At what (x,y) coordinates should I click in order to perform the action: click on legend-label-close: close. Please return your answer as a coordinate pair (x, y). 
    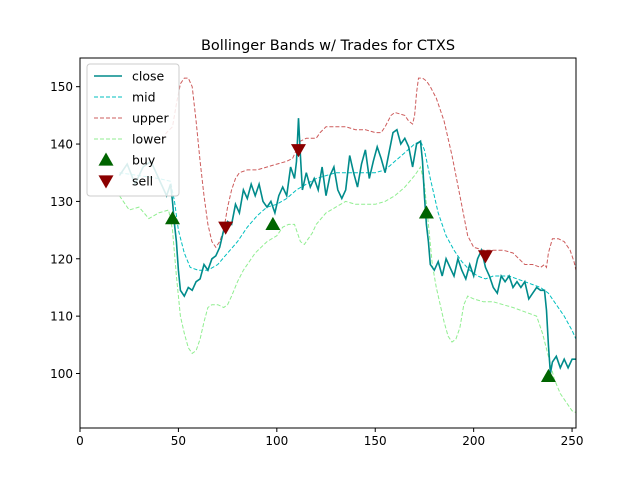
    Looking at the image, I should click on (148, 76).